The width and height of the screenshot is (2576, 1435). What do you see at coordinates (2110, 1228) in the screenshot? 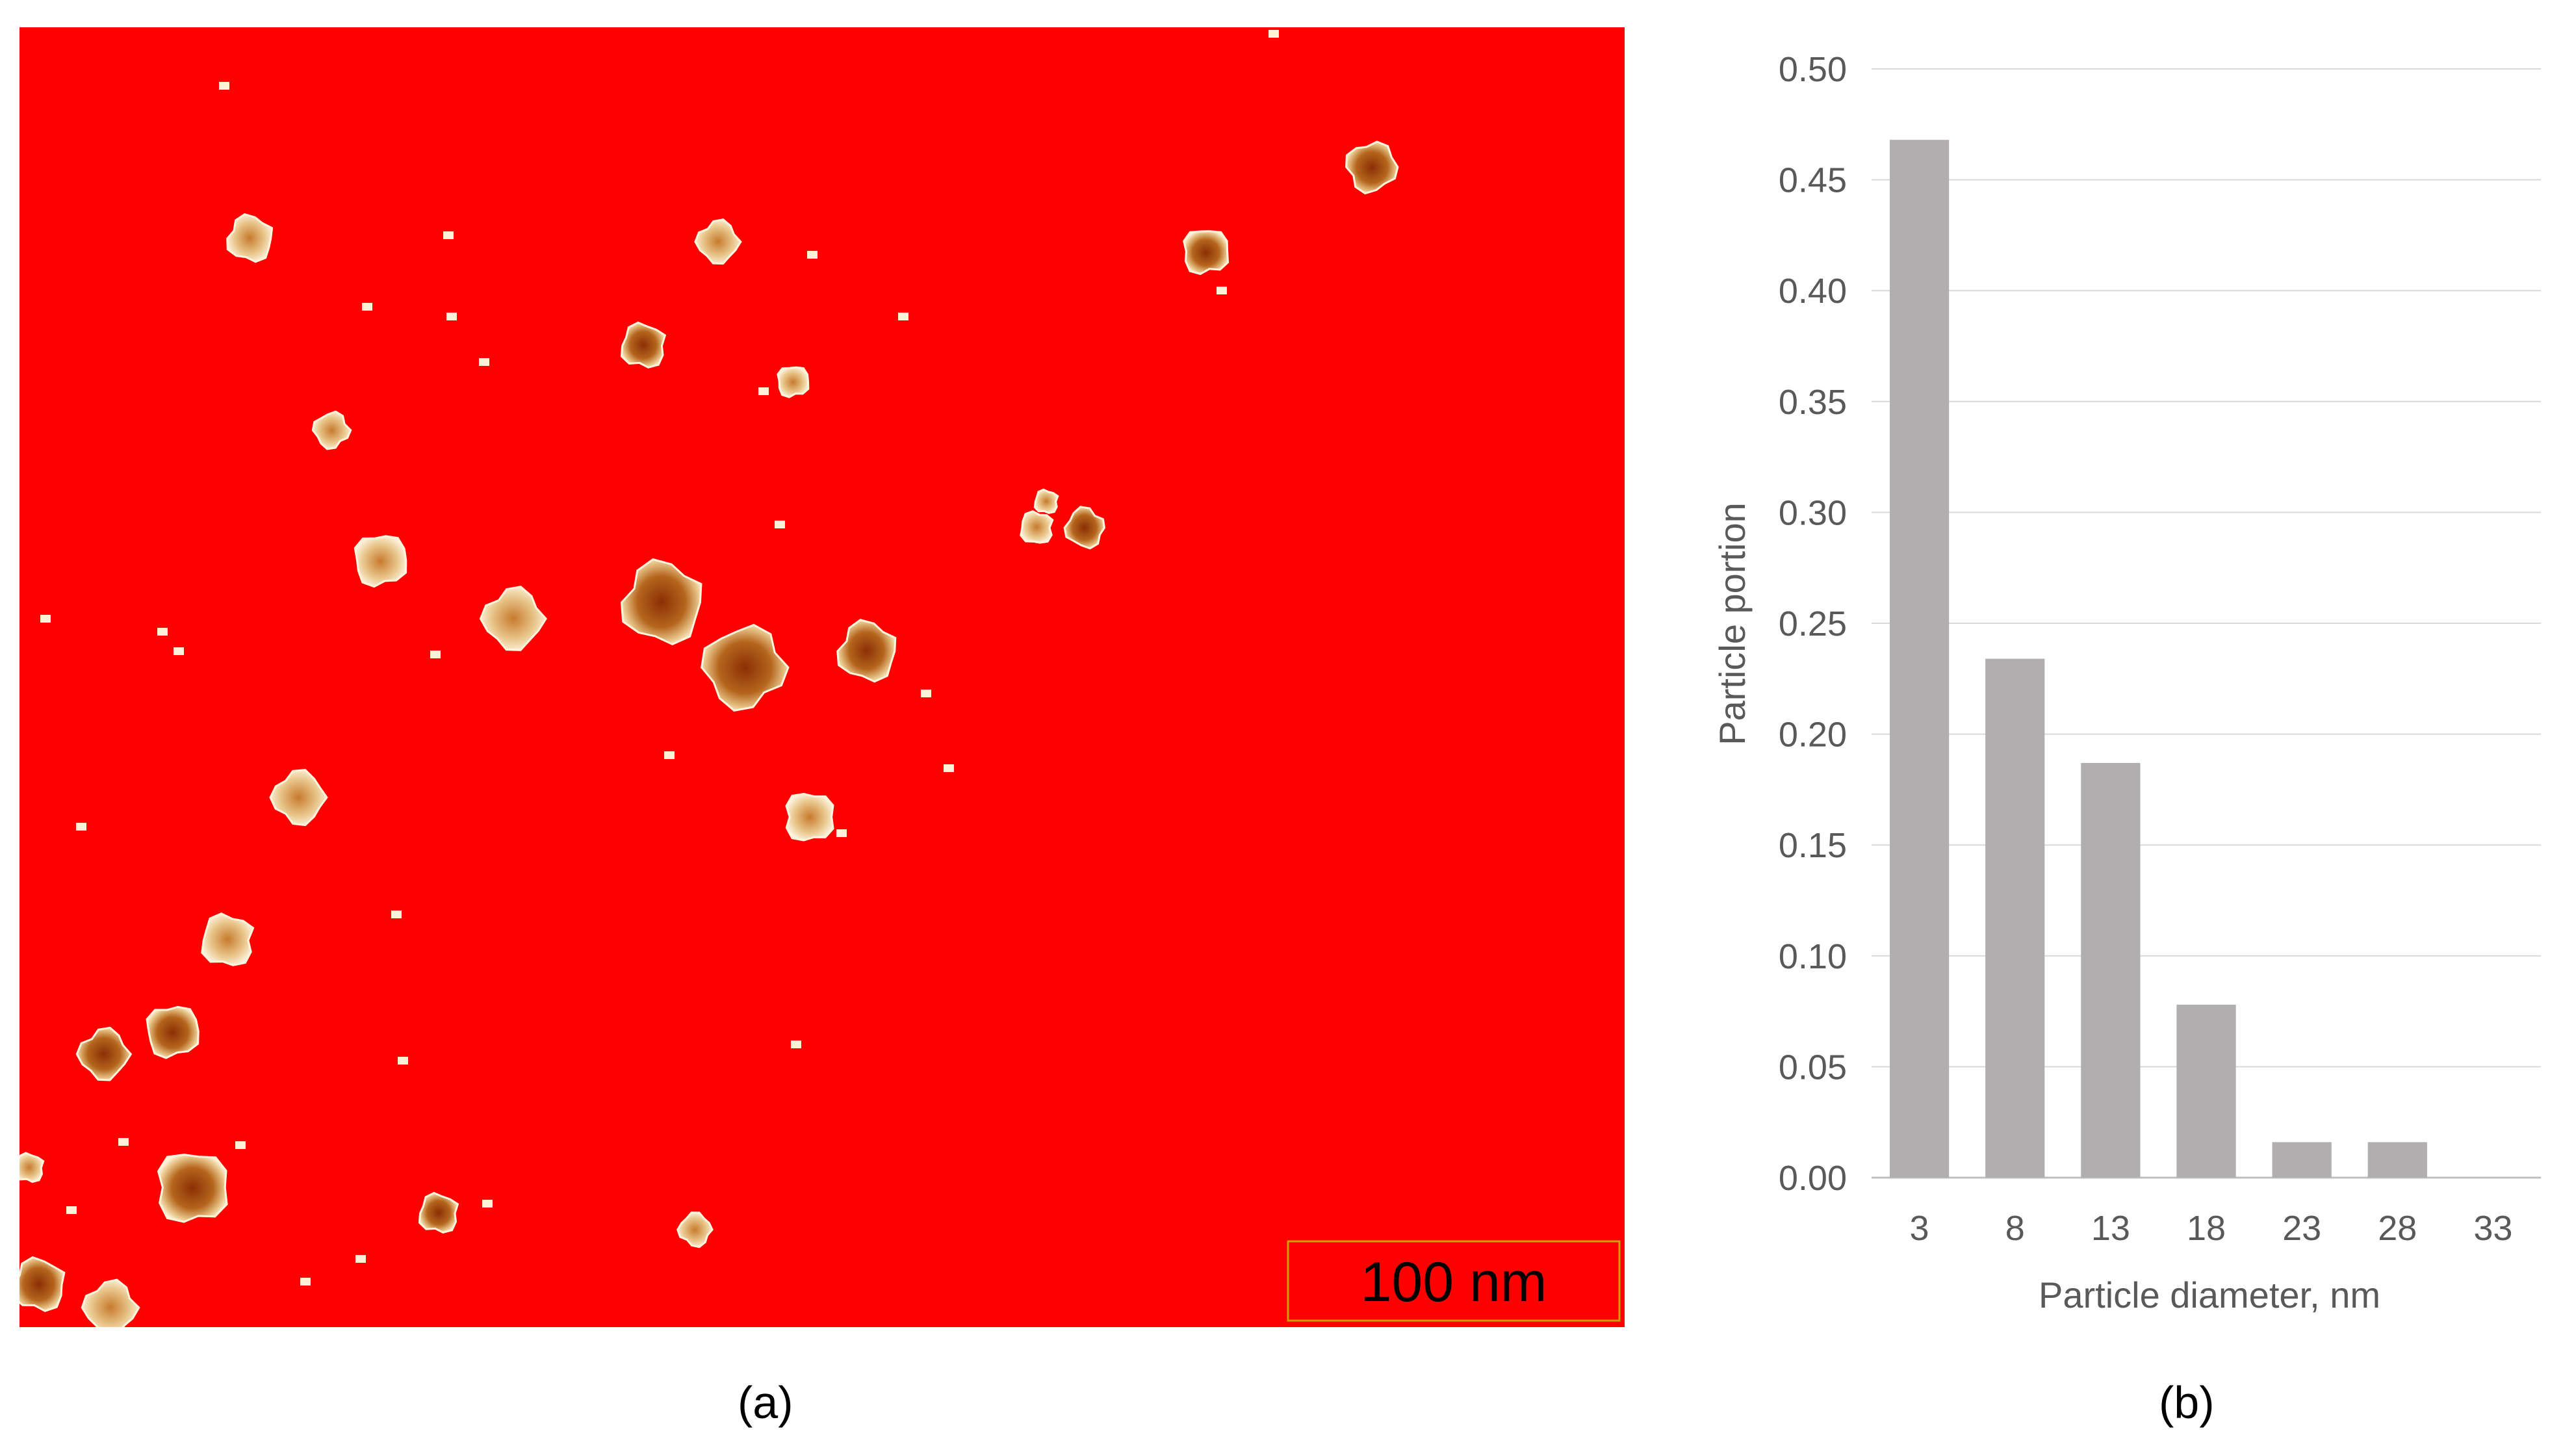
I see `x-tick-label: 13` at bounding box center [2110, 1228].